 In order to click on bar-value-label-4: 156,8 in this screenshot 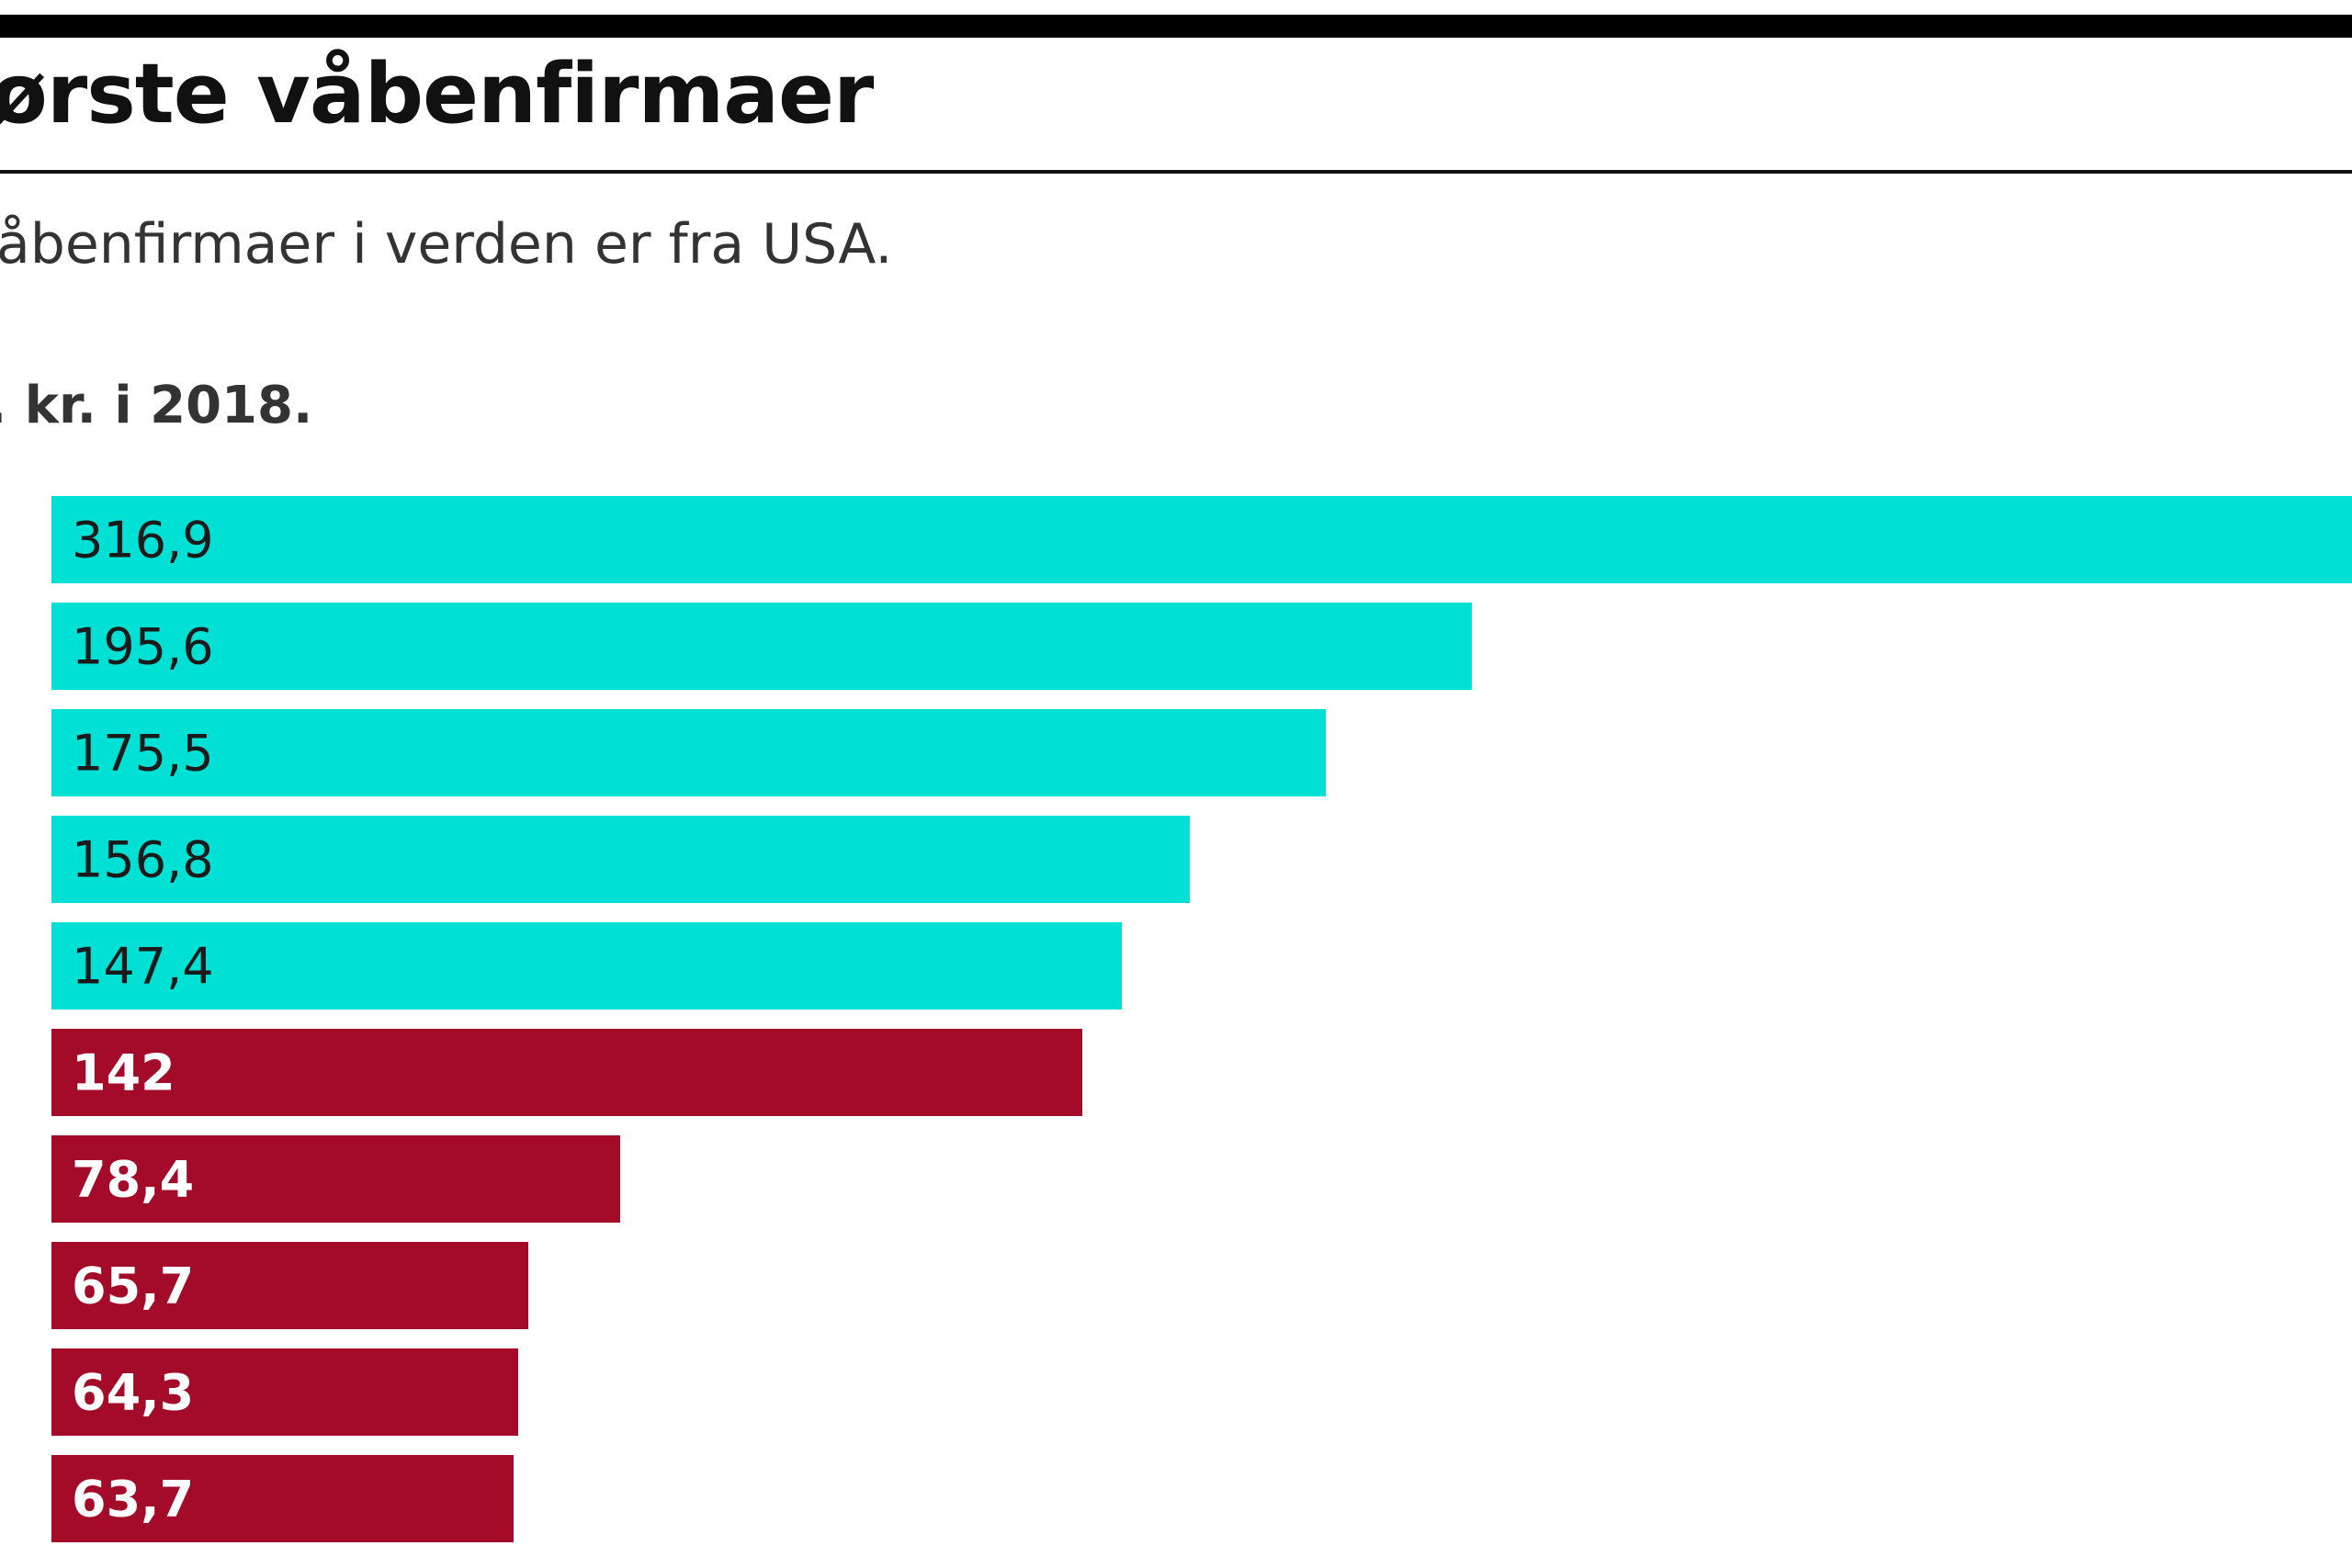, I will do `click(143, 860)`.